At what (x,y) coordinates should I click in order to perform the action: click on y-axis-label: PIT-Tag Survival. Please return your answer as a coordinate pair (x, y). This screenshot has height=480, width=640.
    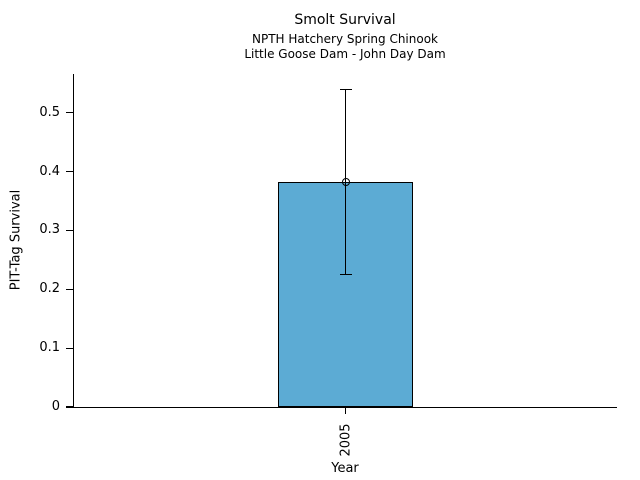
    Looking at the image, I should click on (16, 240).